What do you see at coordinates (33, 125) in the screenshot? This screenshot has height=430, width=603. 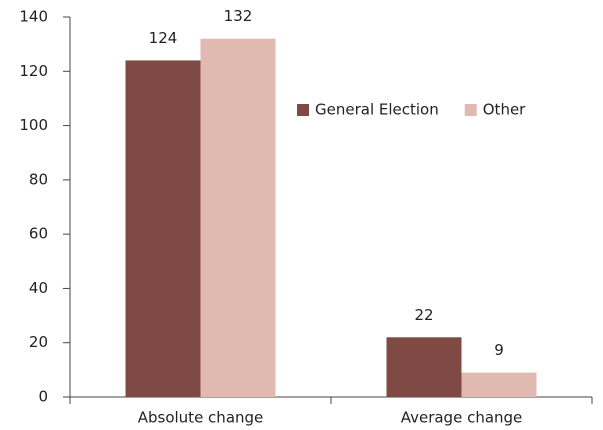 I see `y-tick-label: 100` at bounding box center [33, 125].